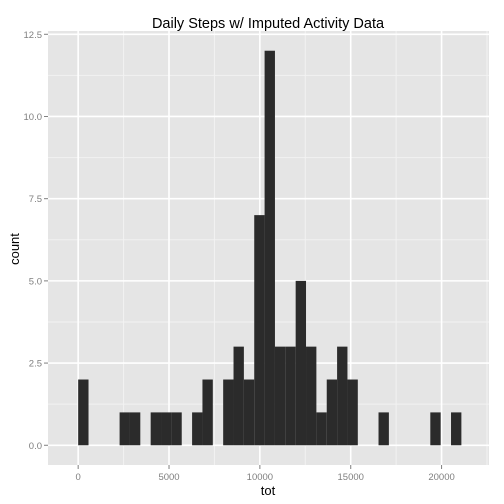 Image resolution: width=504 pixels, height=504 pixels. What do you see at coordinates (78, 477) in the screenshot?
I see `x-tick-label: 0` at bounding box center [78, 477].